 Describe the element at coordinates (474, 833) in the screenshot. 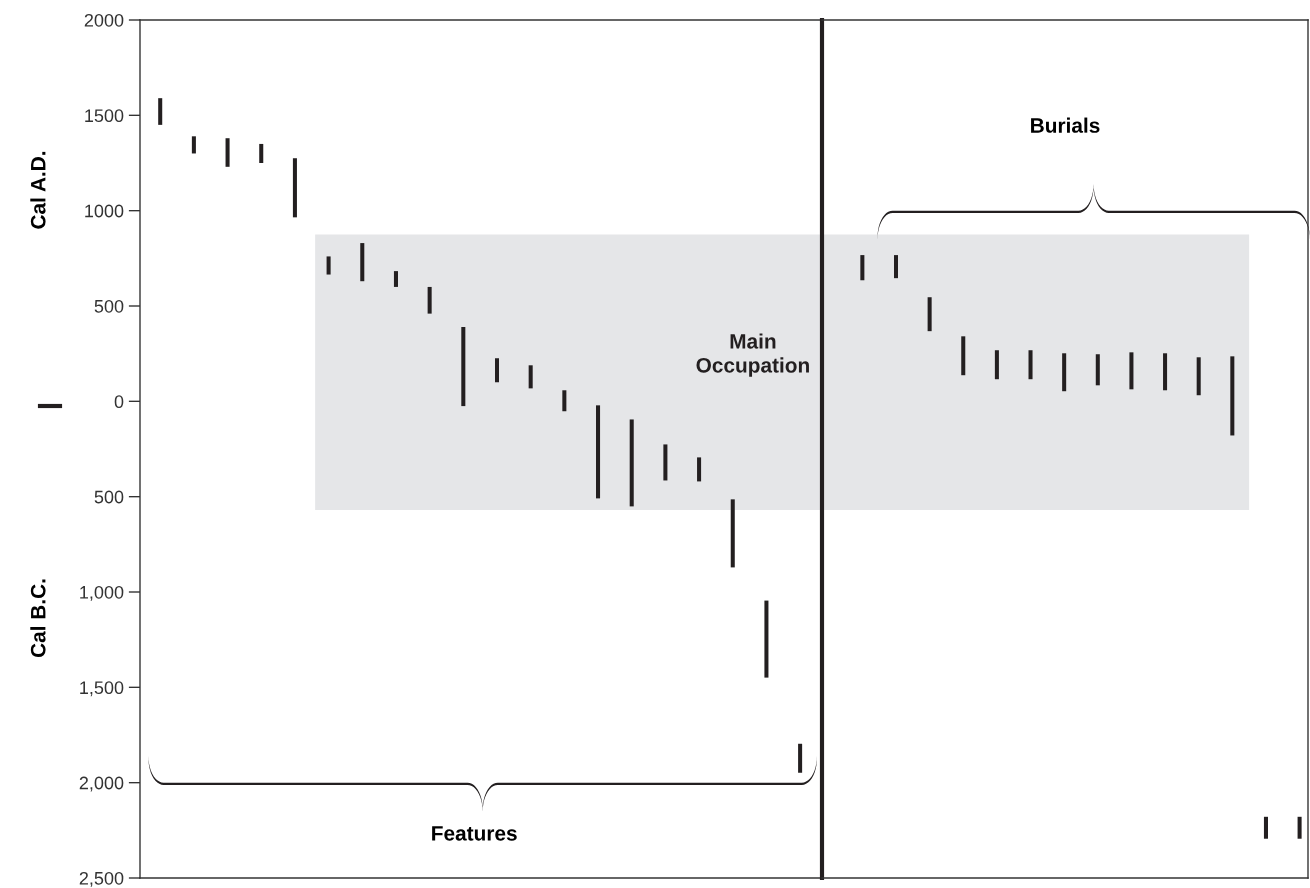

I see `annotation: Features` at that location.